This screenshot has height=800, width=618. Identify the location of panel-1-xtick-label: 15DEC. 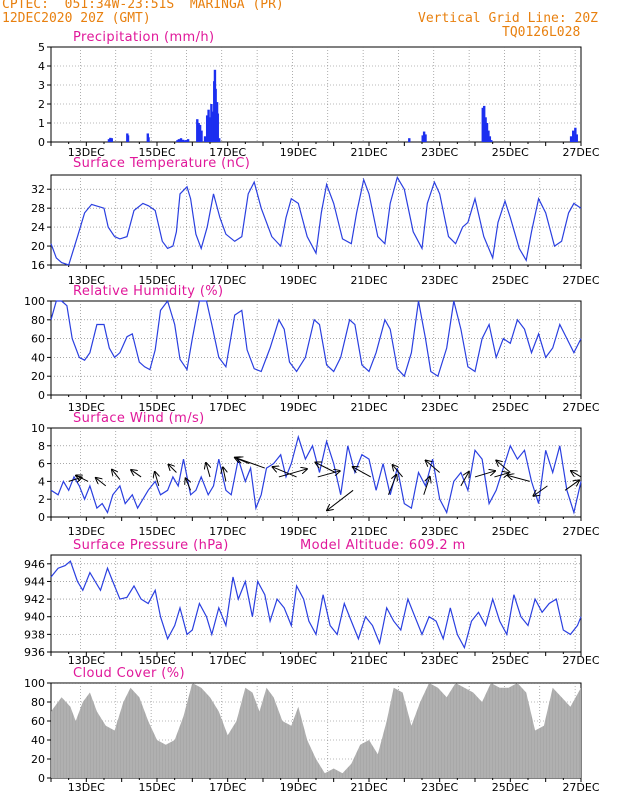
(156, 152).